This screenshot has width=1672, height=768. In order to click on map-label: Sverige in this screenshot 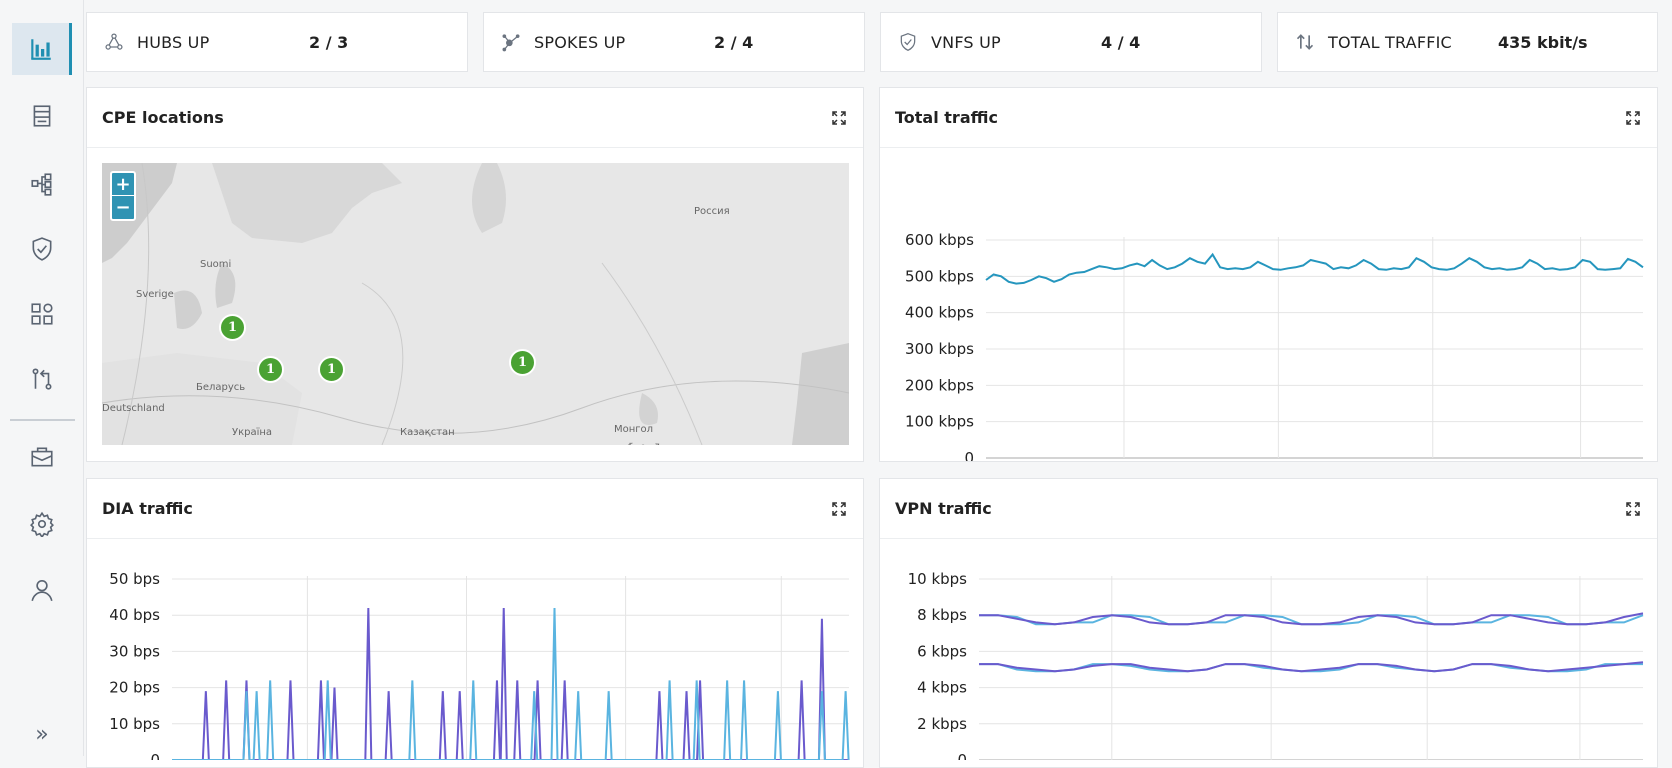, I will do `click(155, 294)`.